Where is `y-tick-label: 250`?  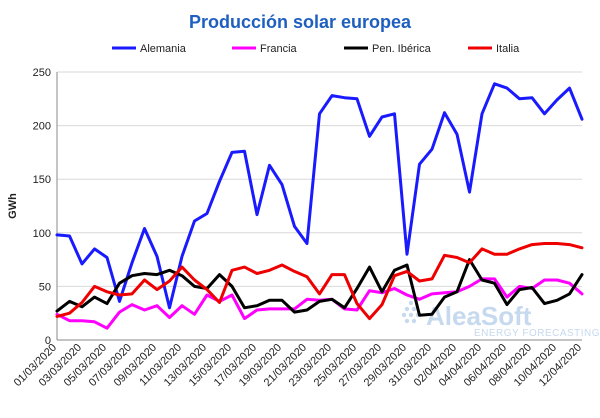 y-tick-label: 250 is located at coordinates (42, 73).